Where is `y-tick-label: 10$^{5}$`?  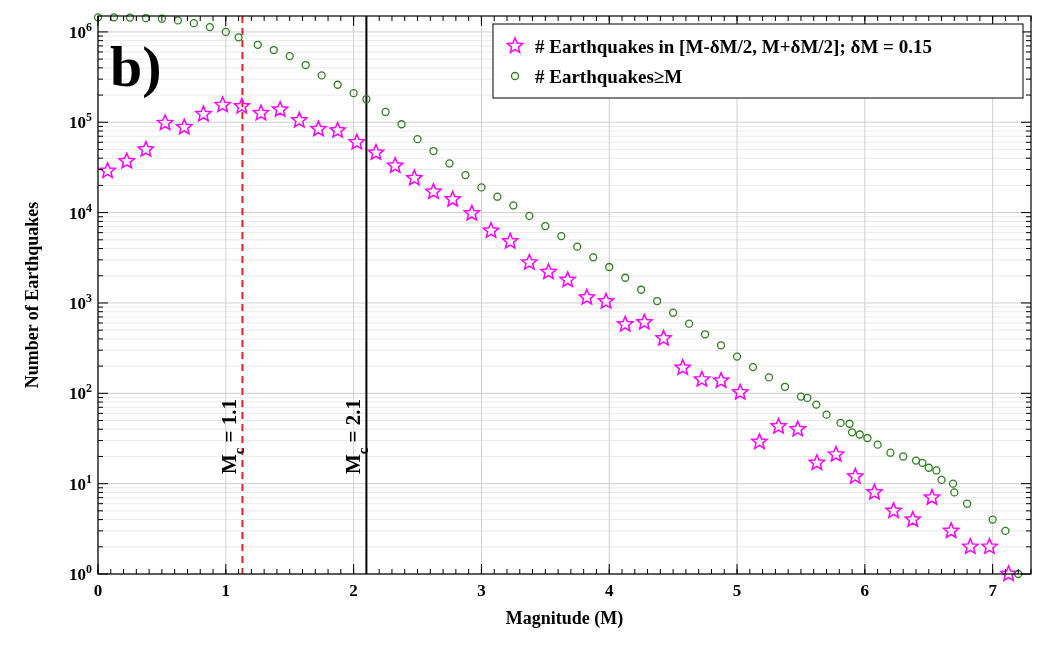
y-tick-label: 10$^{5}$ is located at coordinates (81, 121).